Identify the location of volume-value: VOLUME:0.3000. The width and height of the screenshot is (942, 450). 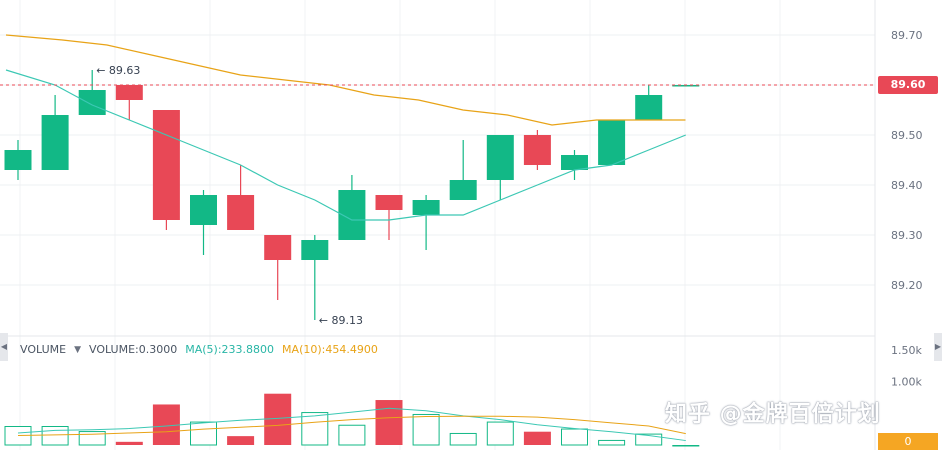
(133, 349).